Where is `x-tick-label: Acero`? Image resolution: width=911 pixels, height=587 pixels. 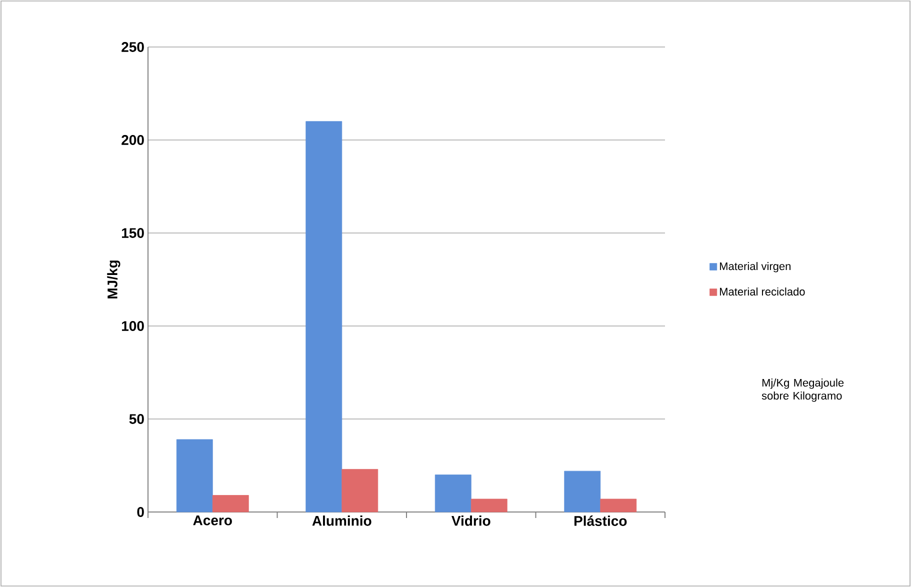
x-tick-label: Acero is located at coordinates (212, 521).